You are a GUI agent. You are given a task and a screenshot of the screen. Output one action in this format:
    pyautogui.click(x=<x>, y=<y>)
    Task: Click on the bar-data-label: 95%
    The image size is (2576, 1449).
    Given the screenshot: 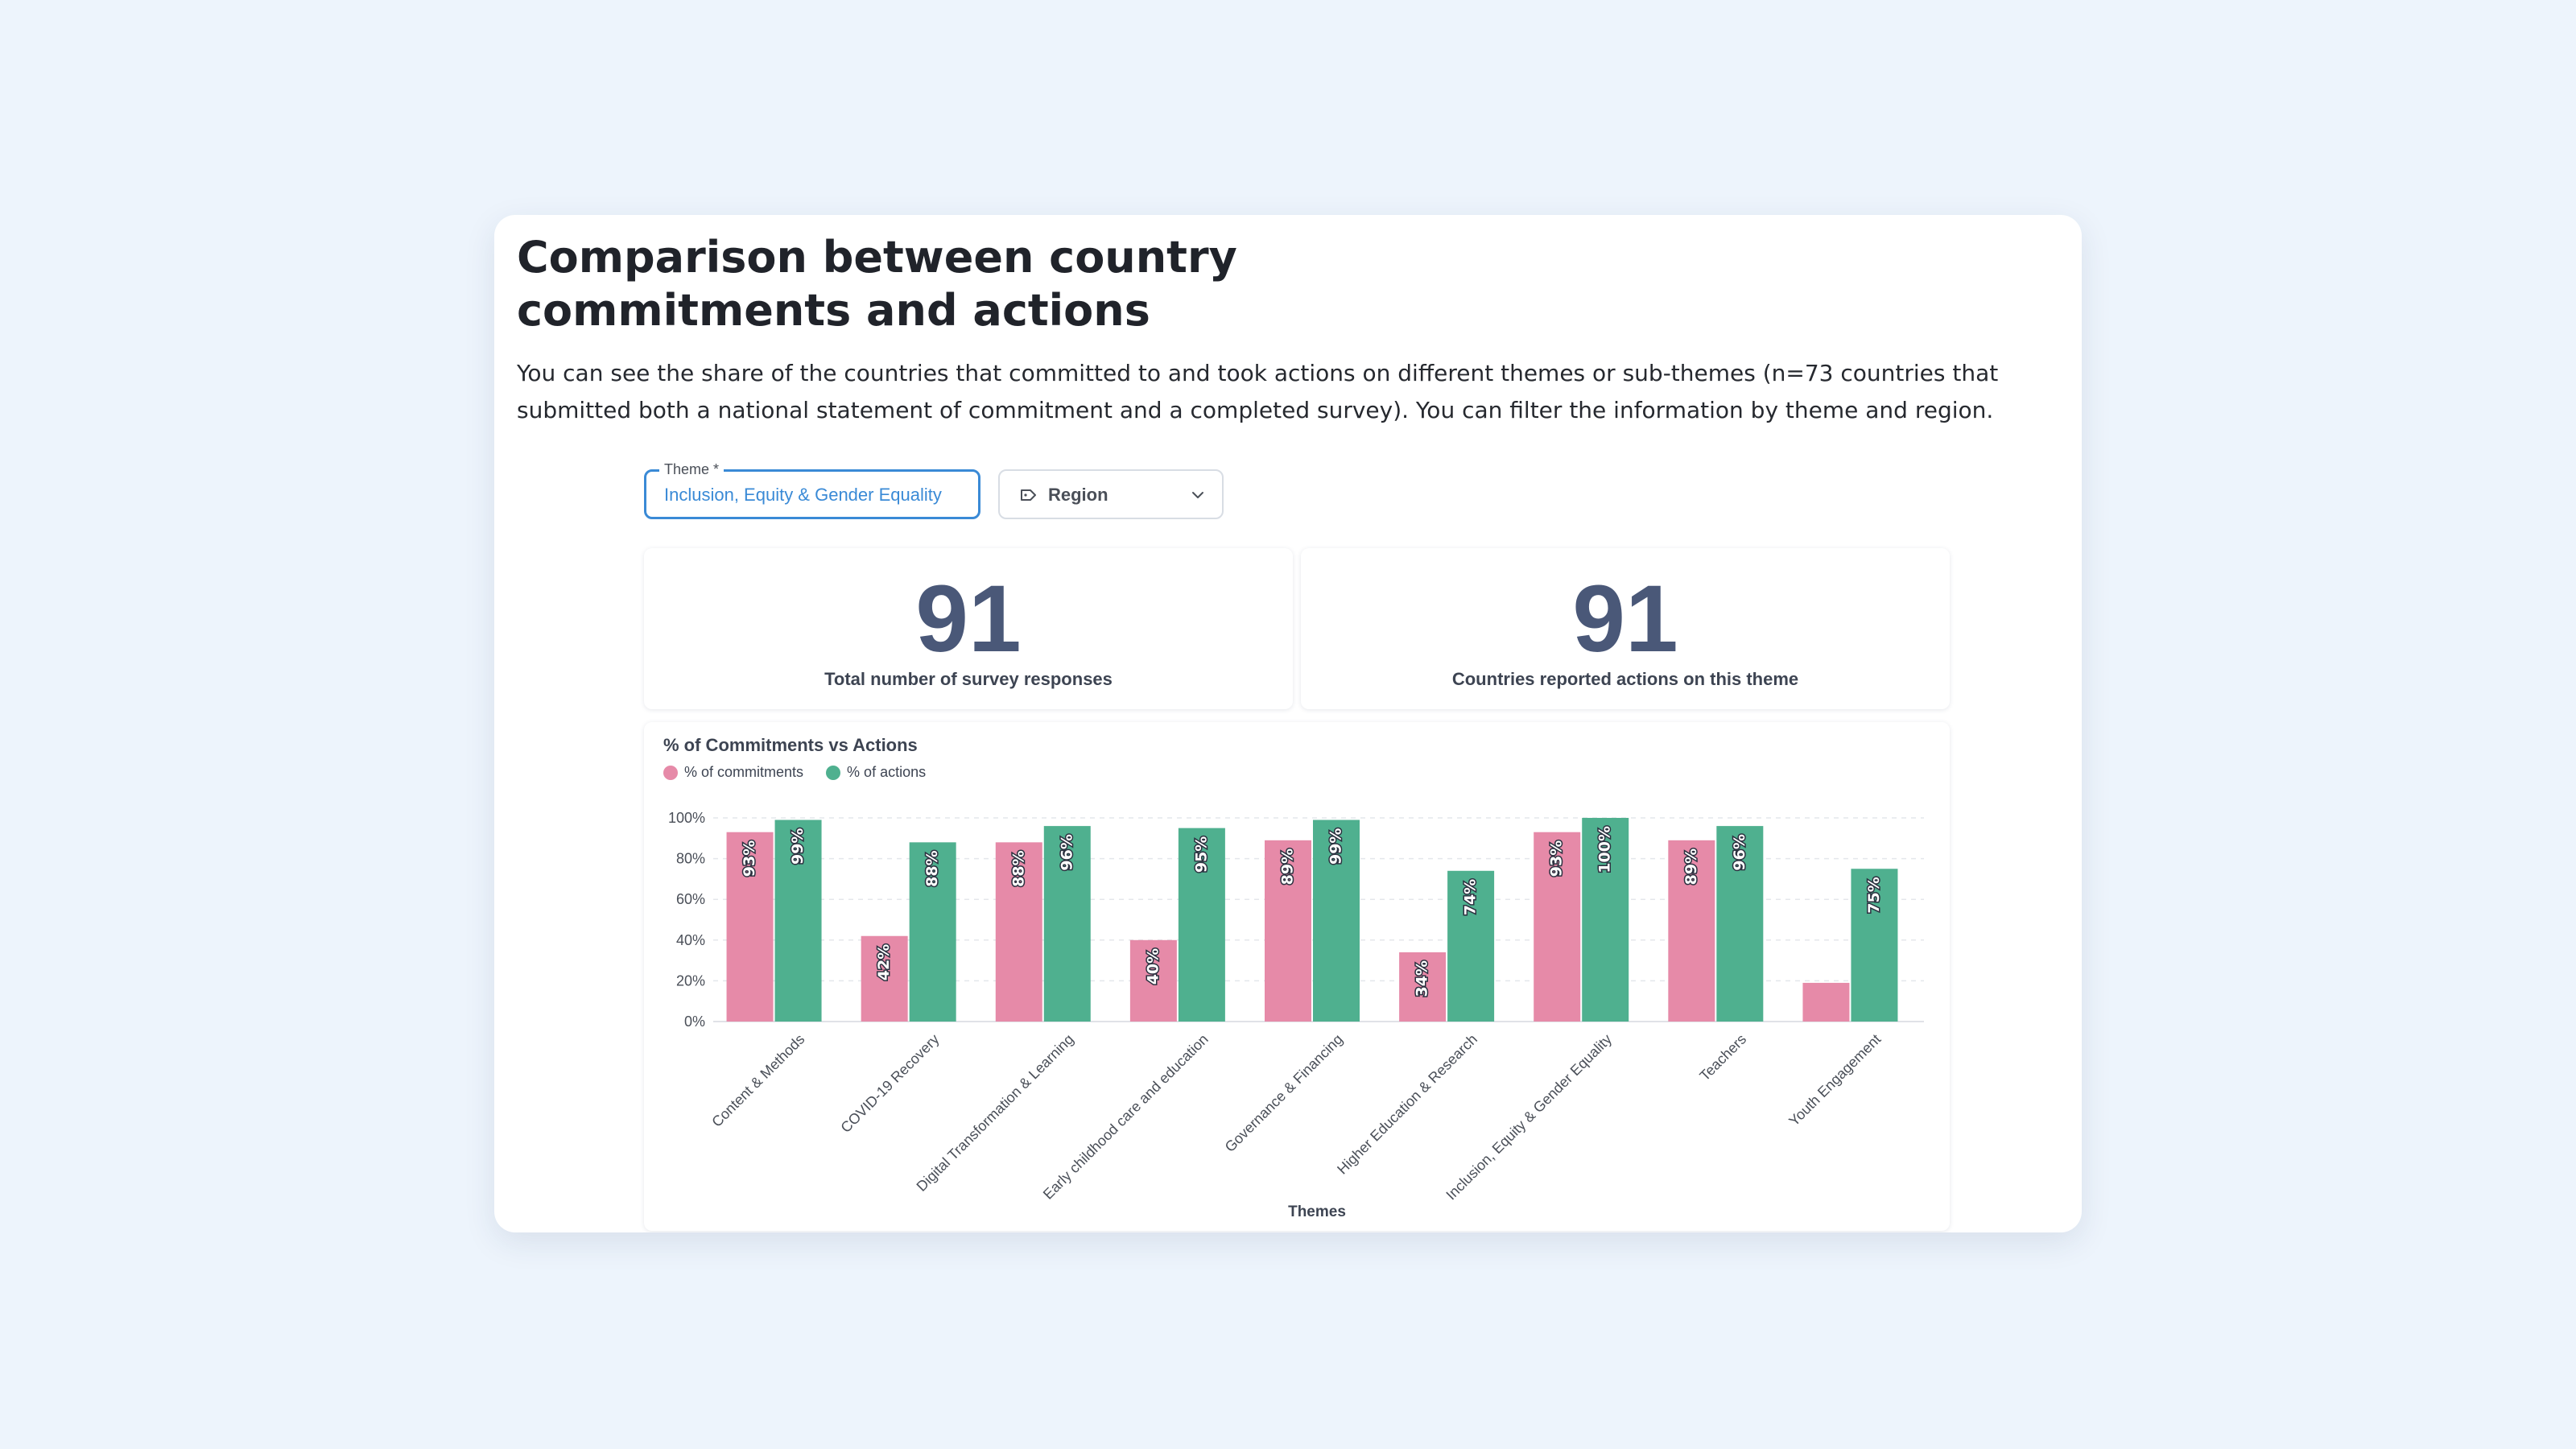 What is the action you would take?
    pyautogui.click(x=1201, y=854)
    